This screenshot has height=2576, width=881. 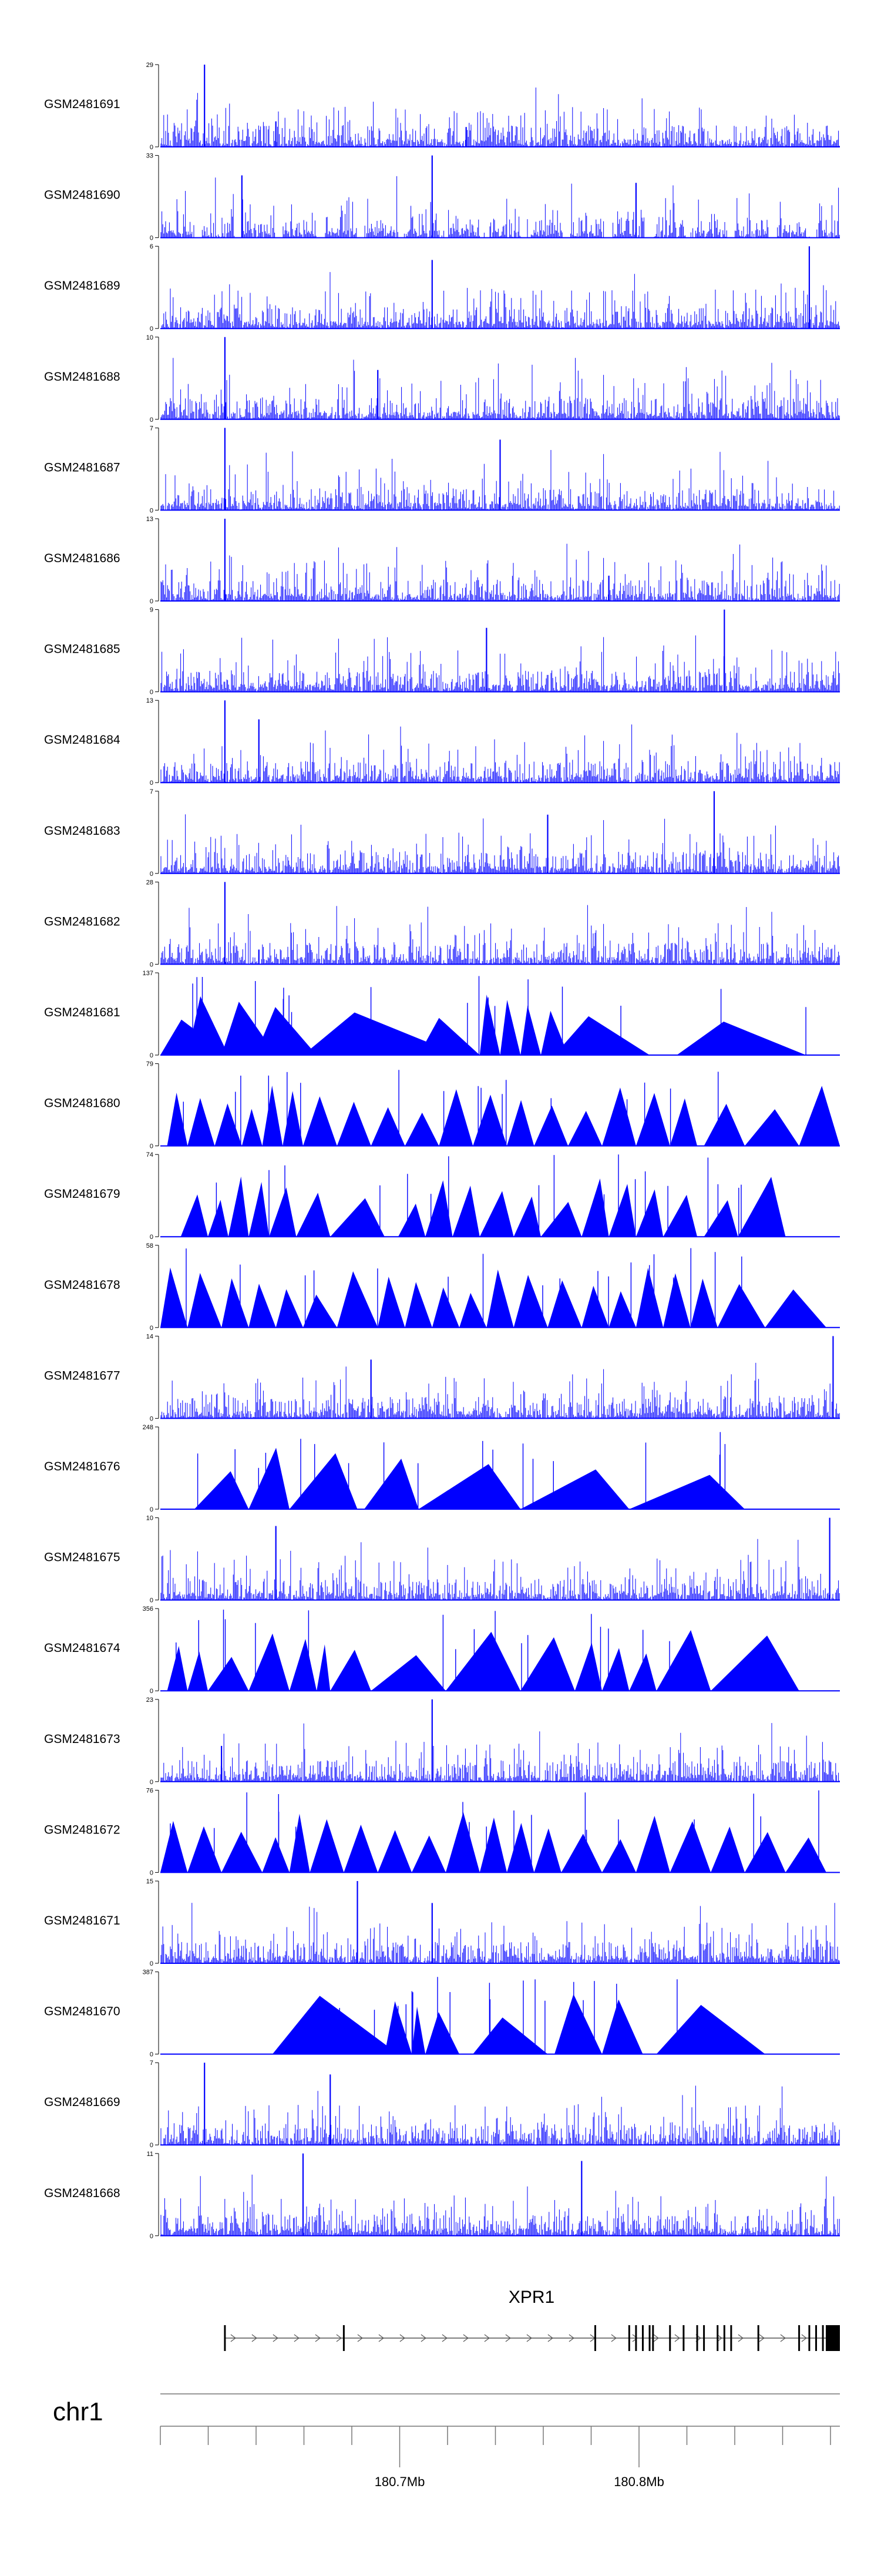 I want to click on track-GSM2481673: GSM2481673 23 0, so click(x=442, y=1742).